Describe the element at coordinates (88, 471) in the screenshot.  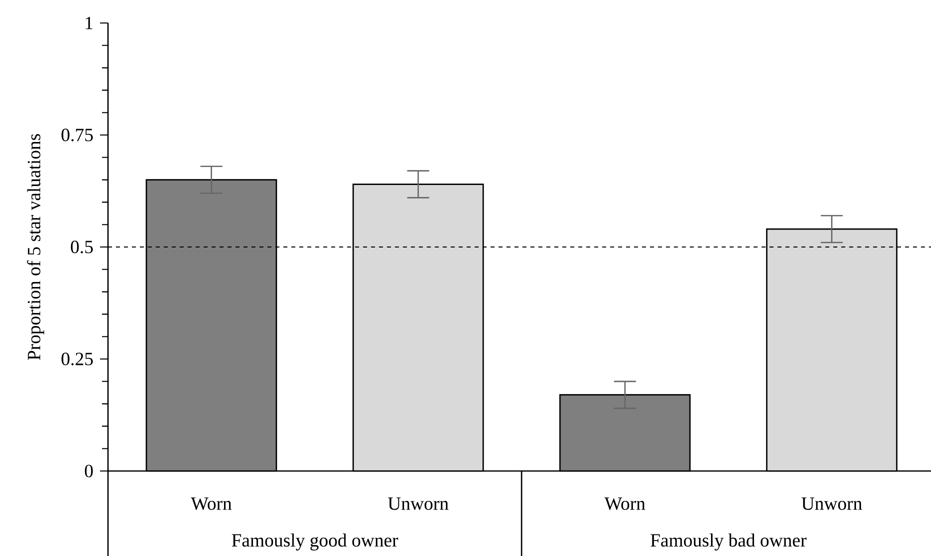
I see `y-tick-label: 0` at that location.